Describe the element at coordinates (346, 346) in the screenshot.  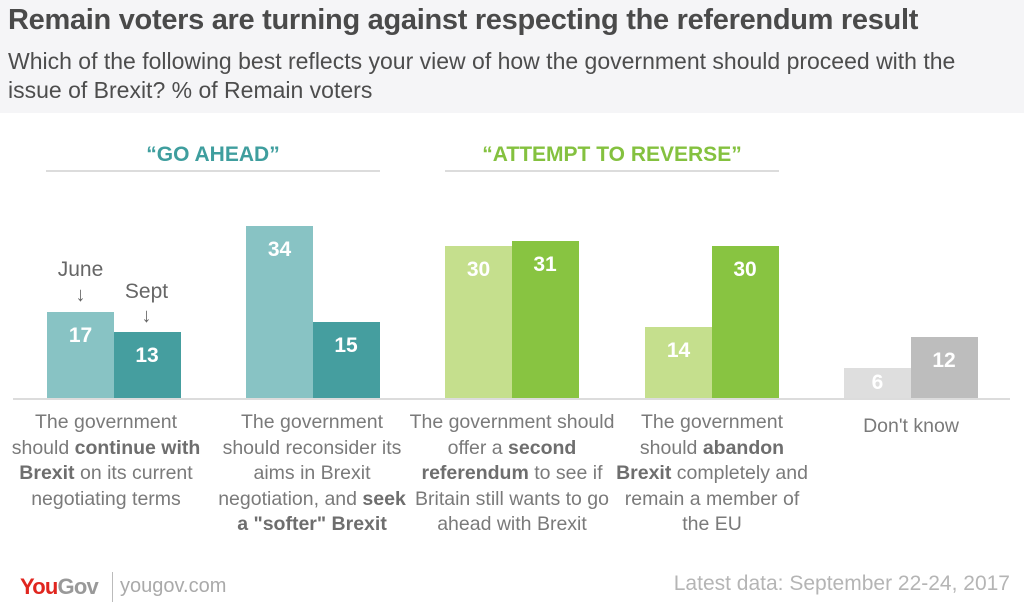
I see `bar-value-label: 15` at that location.